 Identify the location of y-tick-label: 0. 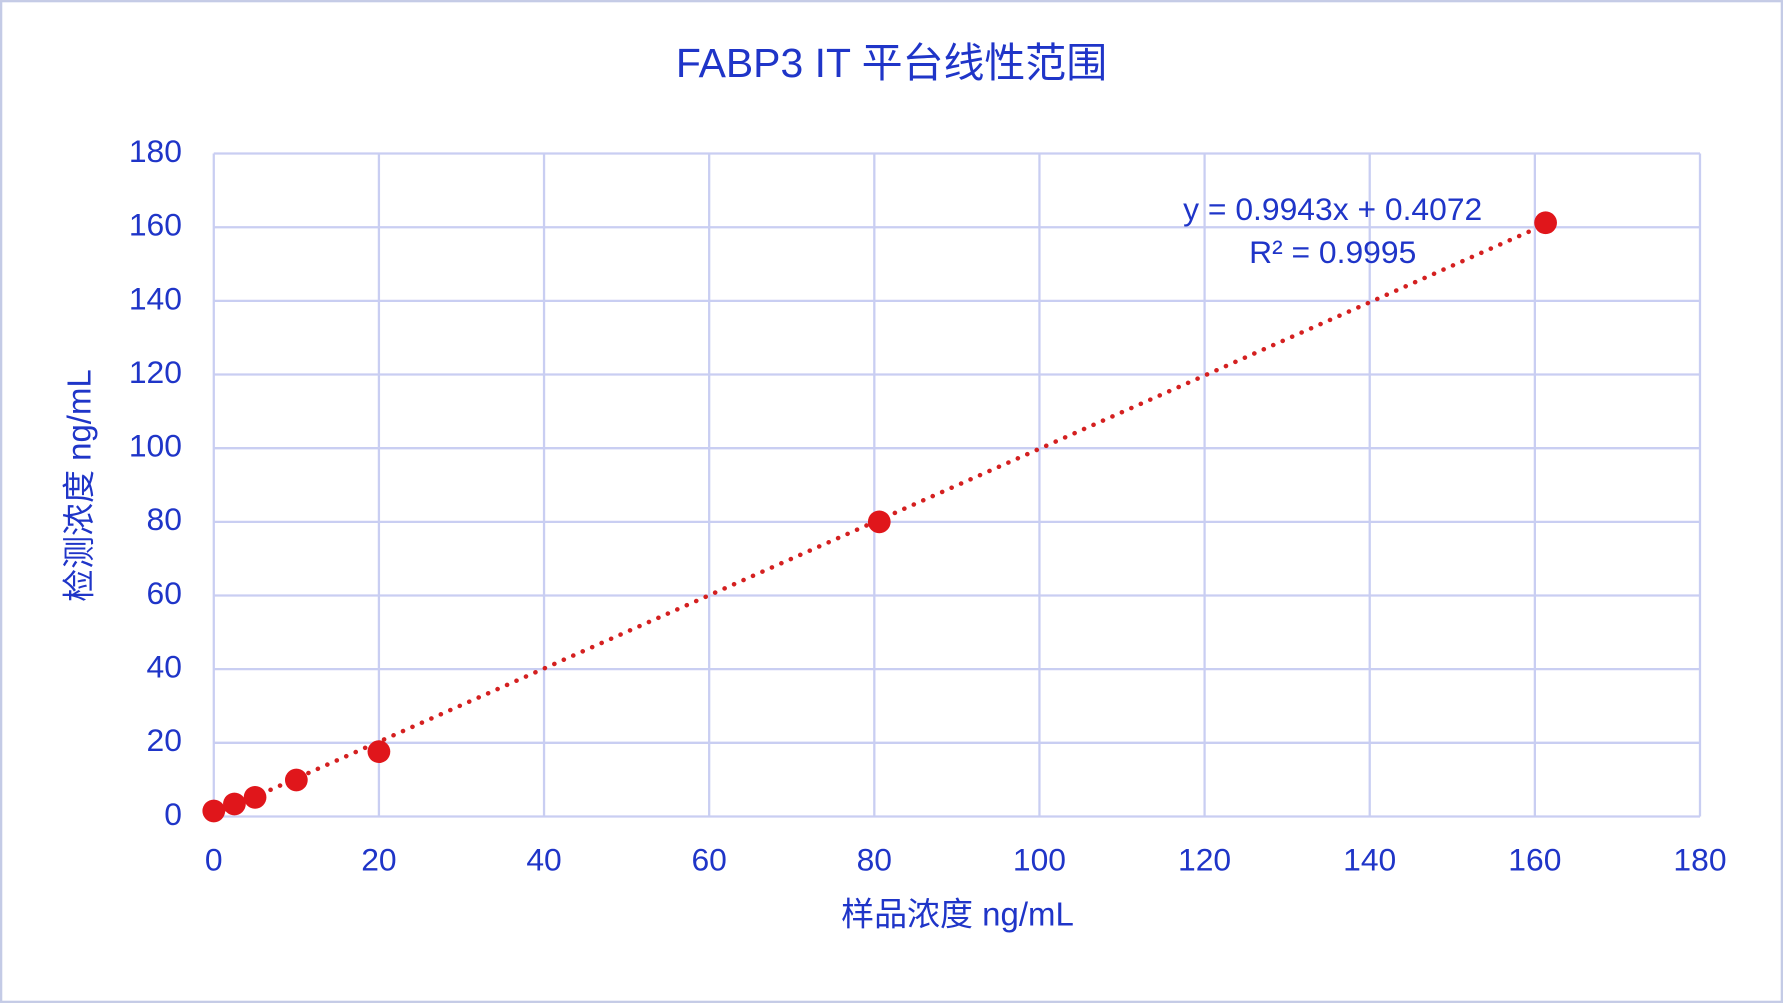
(173, 814).